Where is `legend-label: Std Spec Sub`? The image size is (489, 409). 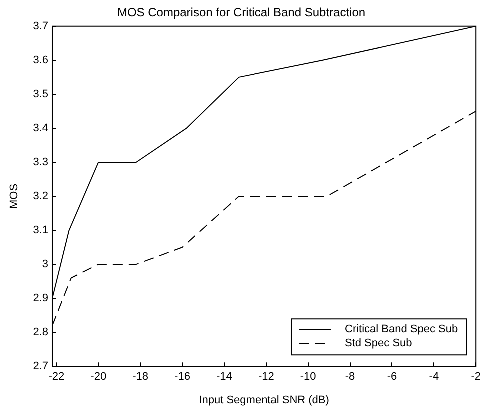 legend-label: Std Spec Sub is located at coordinates (378, 344).